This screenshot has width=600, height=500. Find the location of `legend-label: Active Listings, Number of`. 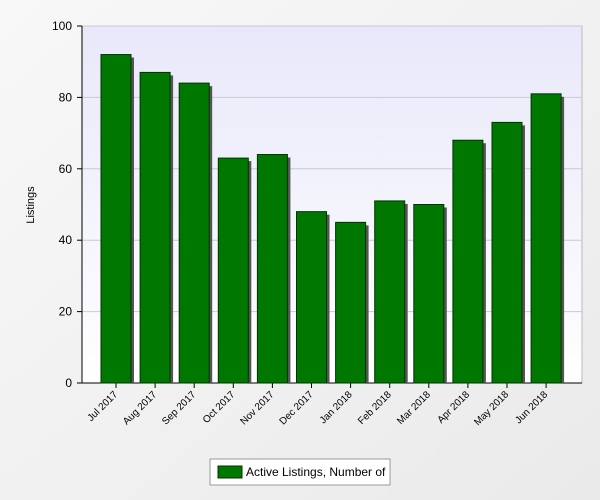

legend-label: Active Listings, Number of is located at coordinates (316, 472).